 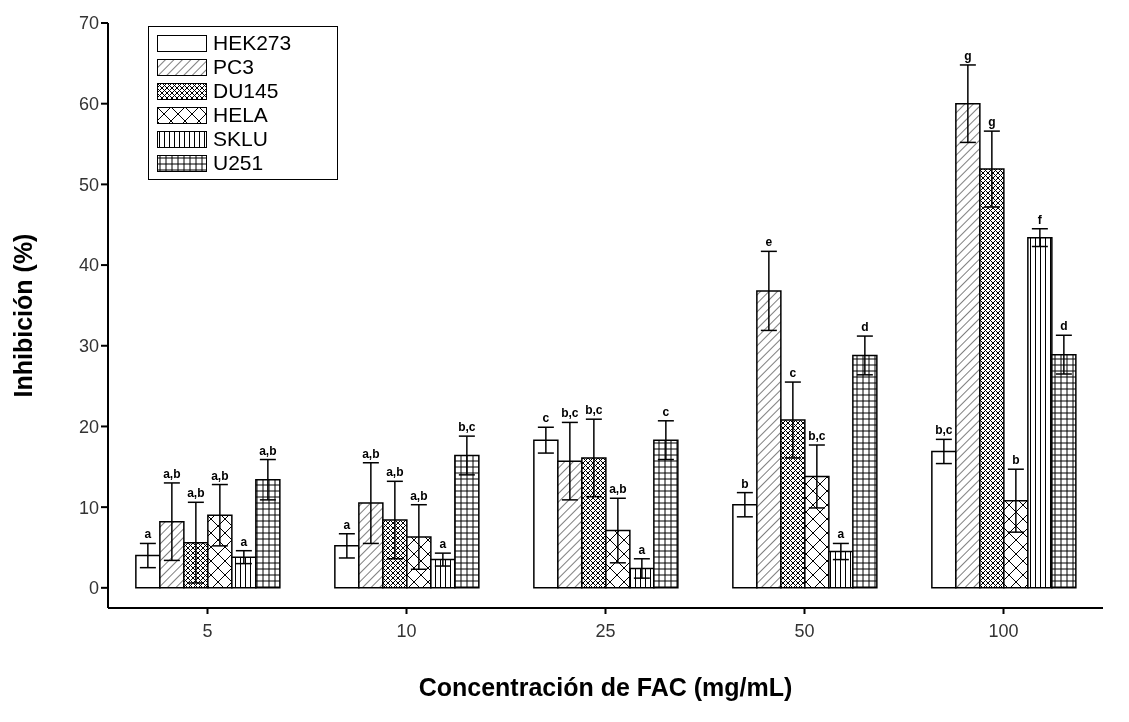 What do you see at coordinates (88, 265) in the screenshot?
I see `y-tick-label: 40` at bounding box center [88, 265].